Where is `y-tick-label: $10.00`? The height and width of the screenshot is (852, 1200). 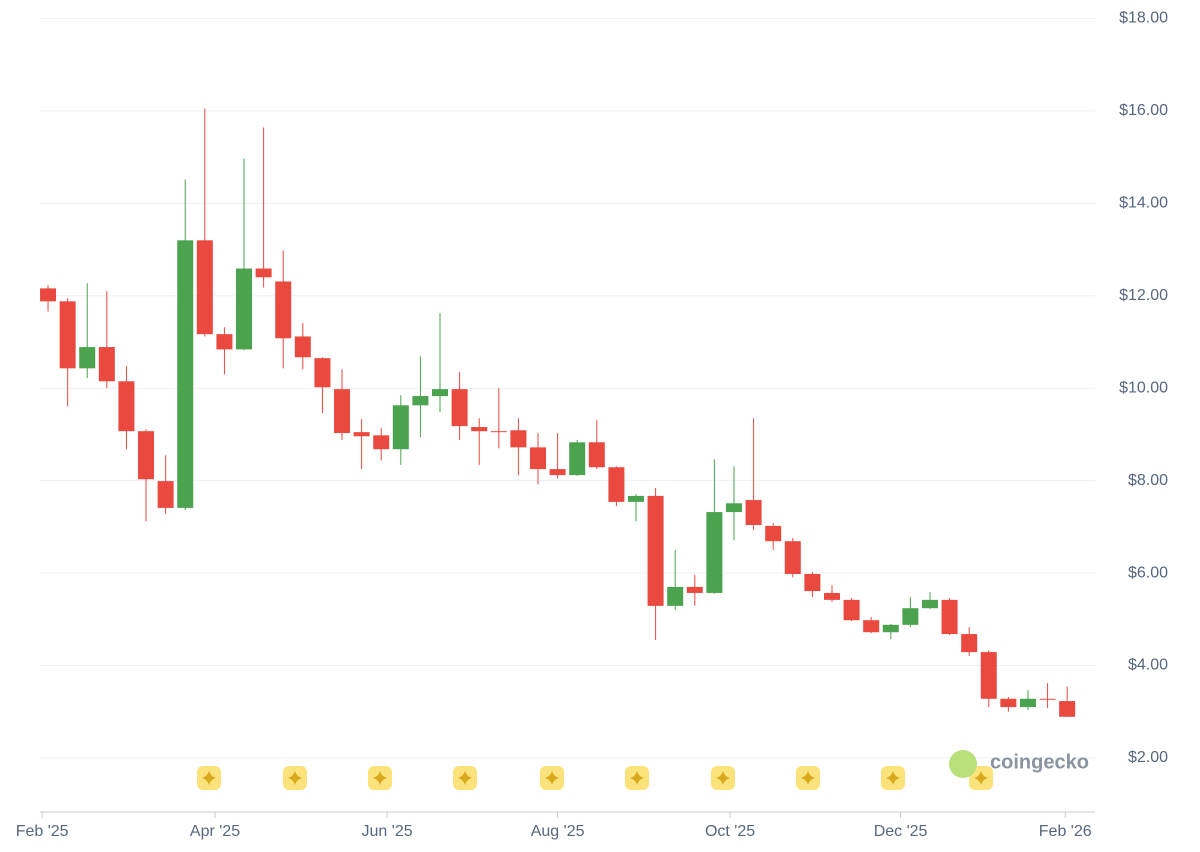 y-tick-label: $10.00 is located at coordinates (1143, 387).